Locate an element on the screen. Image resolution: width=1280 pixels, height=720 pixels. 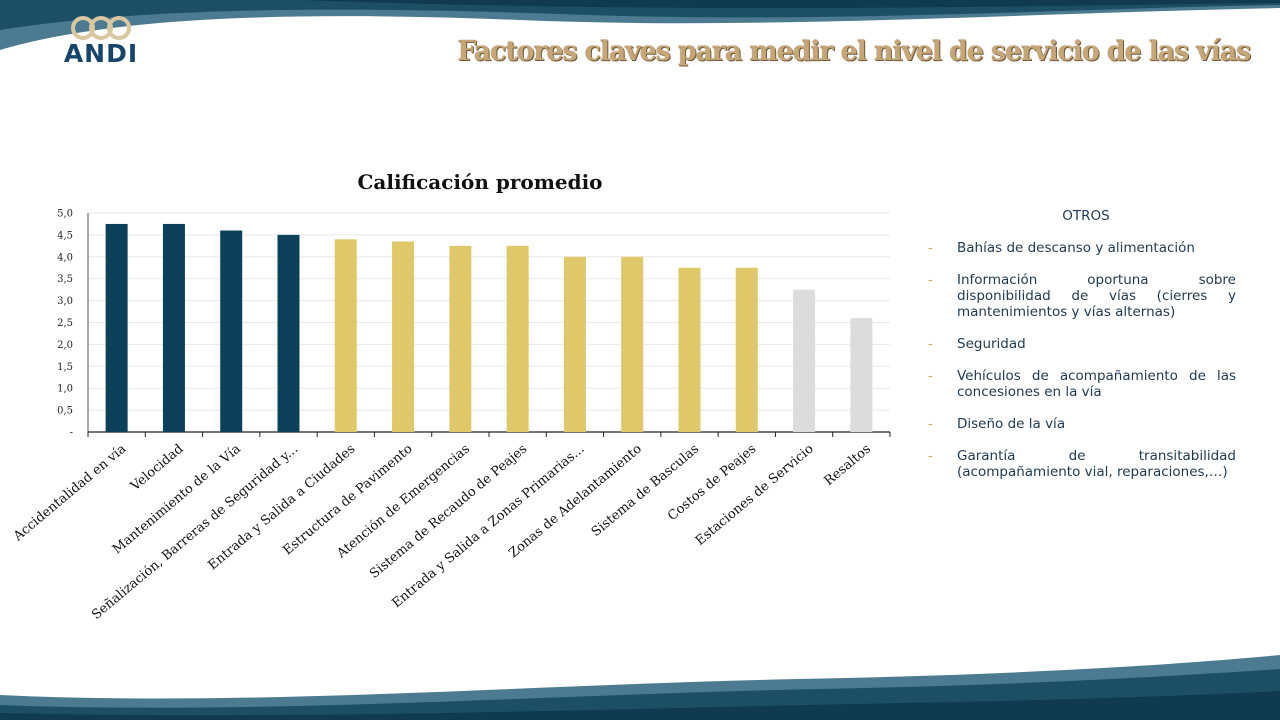
top-wave-decoration is located at coordinates (640, 25).